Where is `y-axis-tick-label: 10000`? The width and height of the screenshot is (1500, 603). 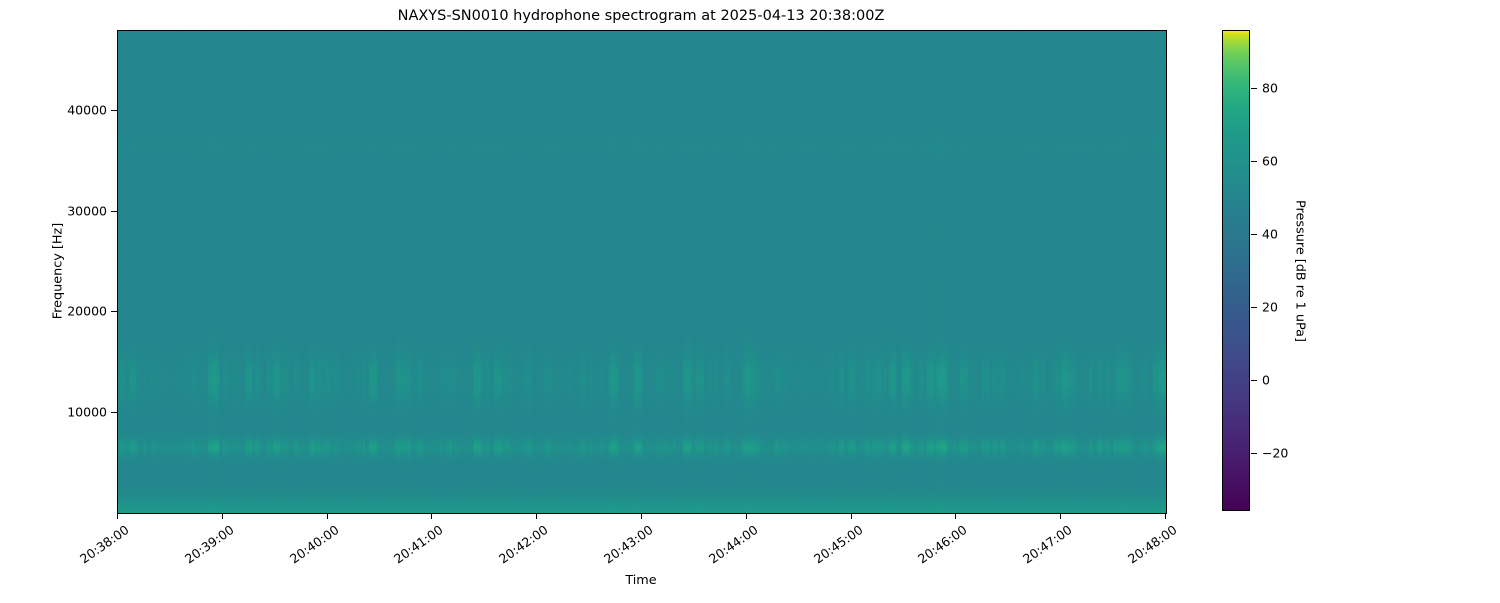
y-axis-tick-label: 10000 is located at coordinates (87, 412).